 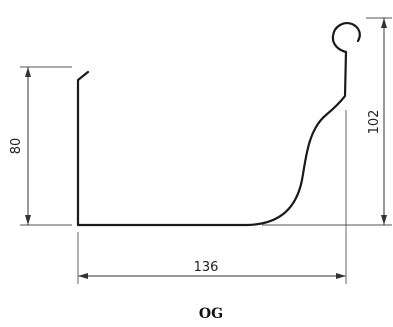 I want to click on dimension-label-102: 102, so click(x=374, y=122).